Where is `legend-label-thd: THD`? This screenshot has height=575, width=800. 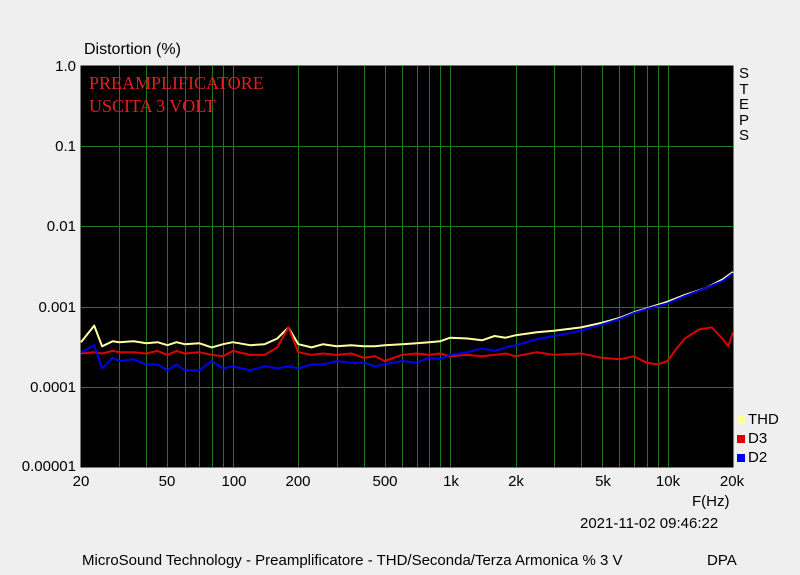
legend-label-thd: THD is located at coordinates (763, 419).